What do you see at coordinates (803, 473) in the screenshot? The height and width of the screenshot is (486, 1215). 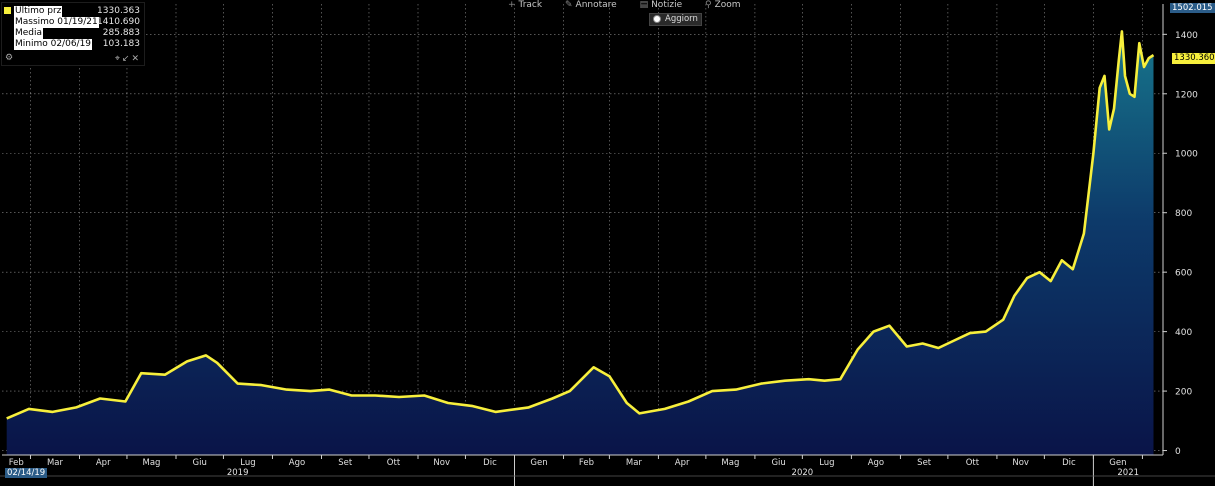 I see `x-year-label: 2020` at bounding box center [803, 473].